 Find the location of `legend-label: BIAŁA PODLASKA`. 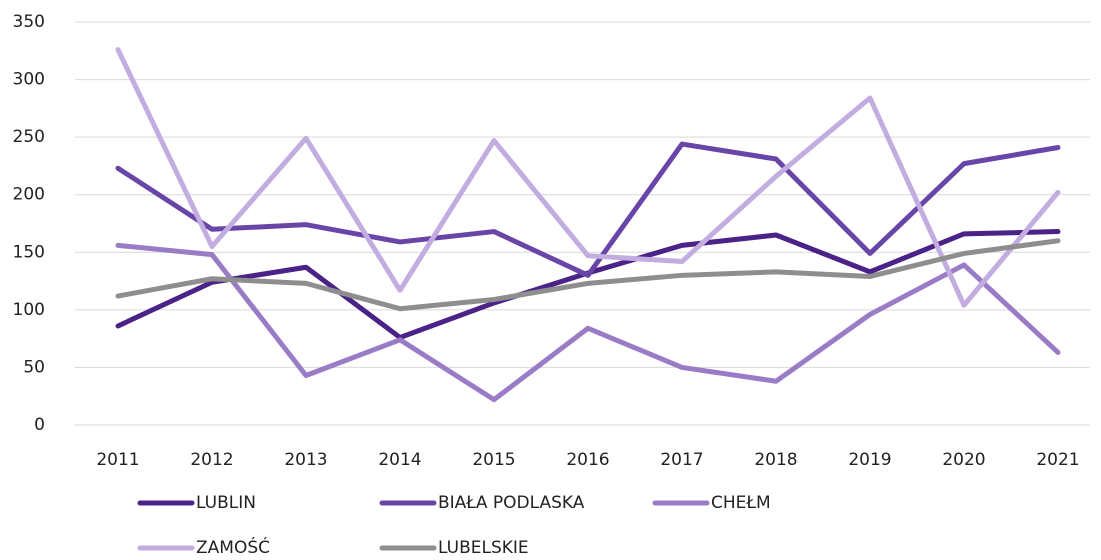

legend-label: BIAŁA PODLASKA is located at coordinates (511, 503).